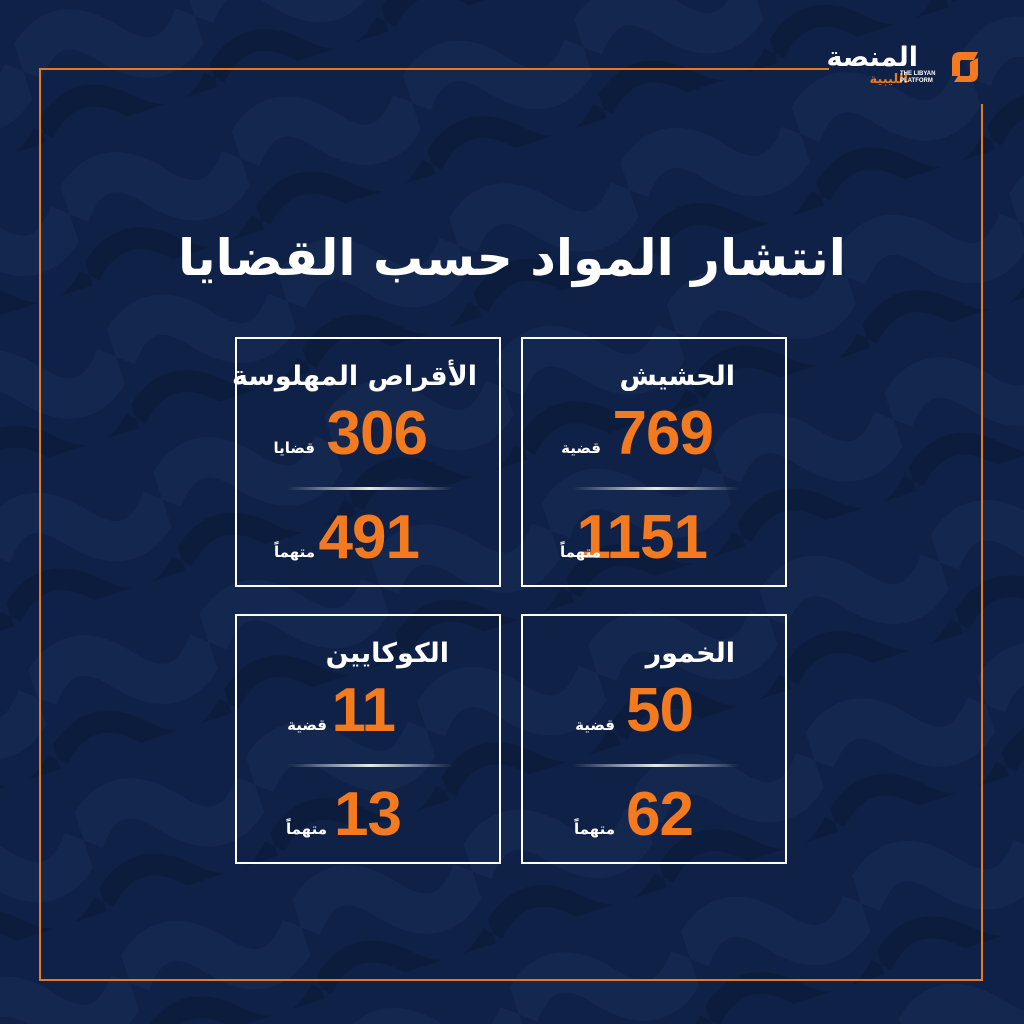 This screenshot has height=1024, width=1024. I want to click on cases-stat: 50 قضية, so click(654, 711).